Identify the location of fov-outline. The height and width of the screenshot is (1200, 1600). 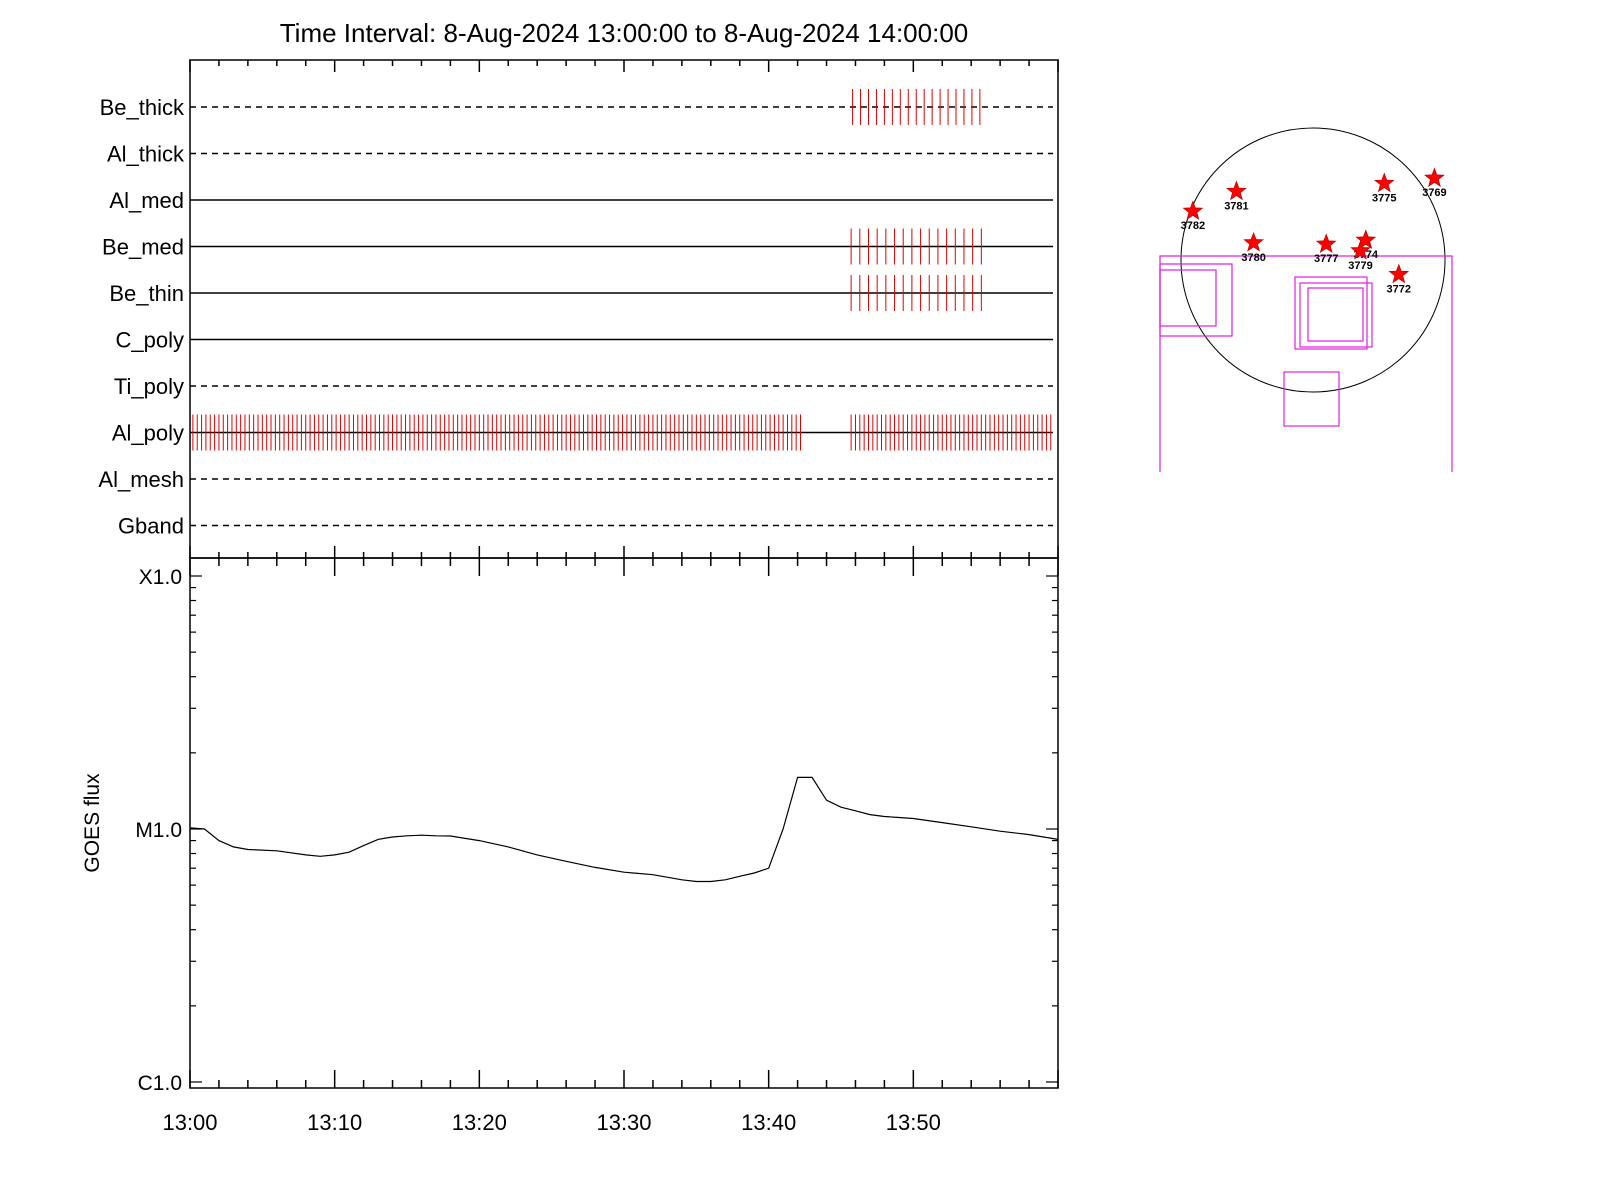
(1306, 363).